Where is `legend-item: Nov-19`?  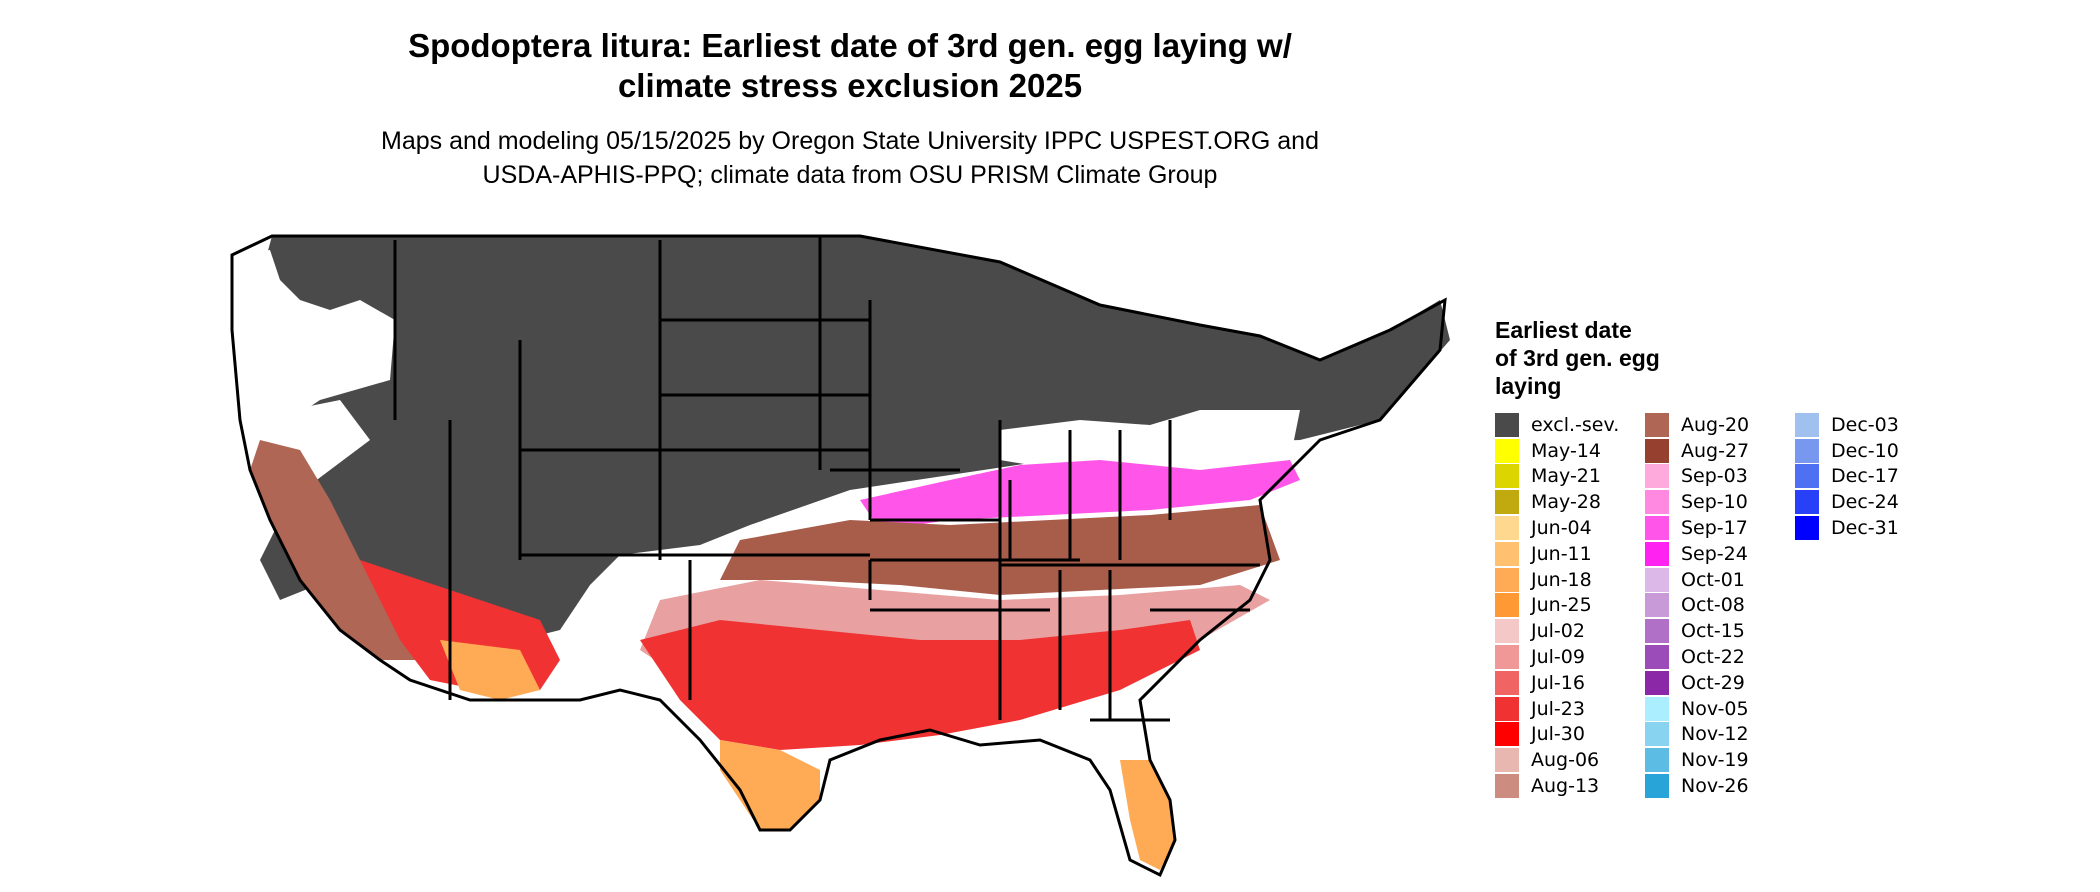 legend-item: Nov-19 is located at coordinates (1720, 760).